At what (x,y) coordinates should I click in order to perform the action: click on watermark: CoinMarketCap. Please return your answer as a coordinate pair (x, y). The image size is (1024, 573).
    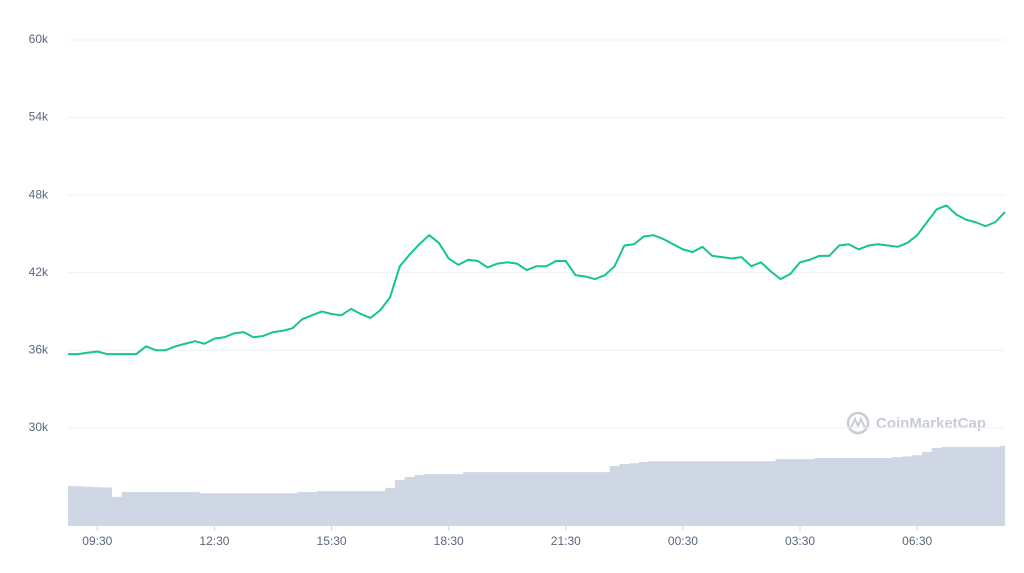
    Looking at the image, I should click on (916, 423).